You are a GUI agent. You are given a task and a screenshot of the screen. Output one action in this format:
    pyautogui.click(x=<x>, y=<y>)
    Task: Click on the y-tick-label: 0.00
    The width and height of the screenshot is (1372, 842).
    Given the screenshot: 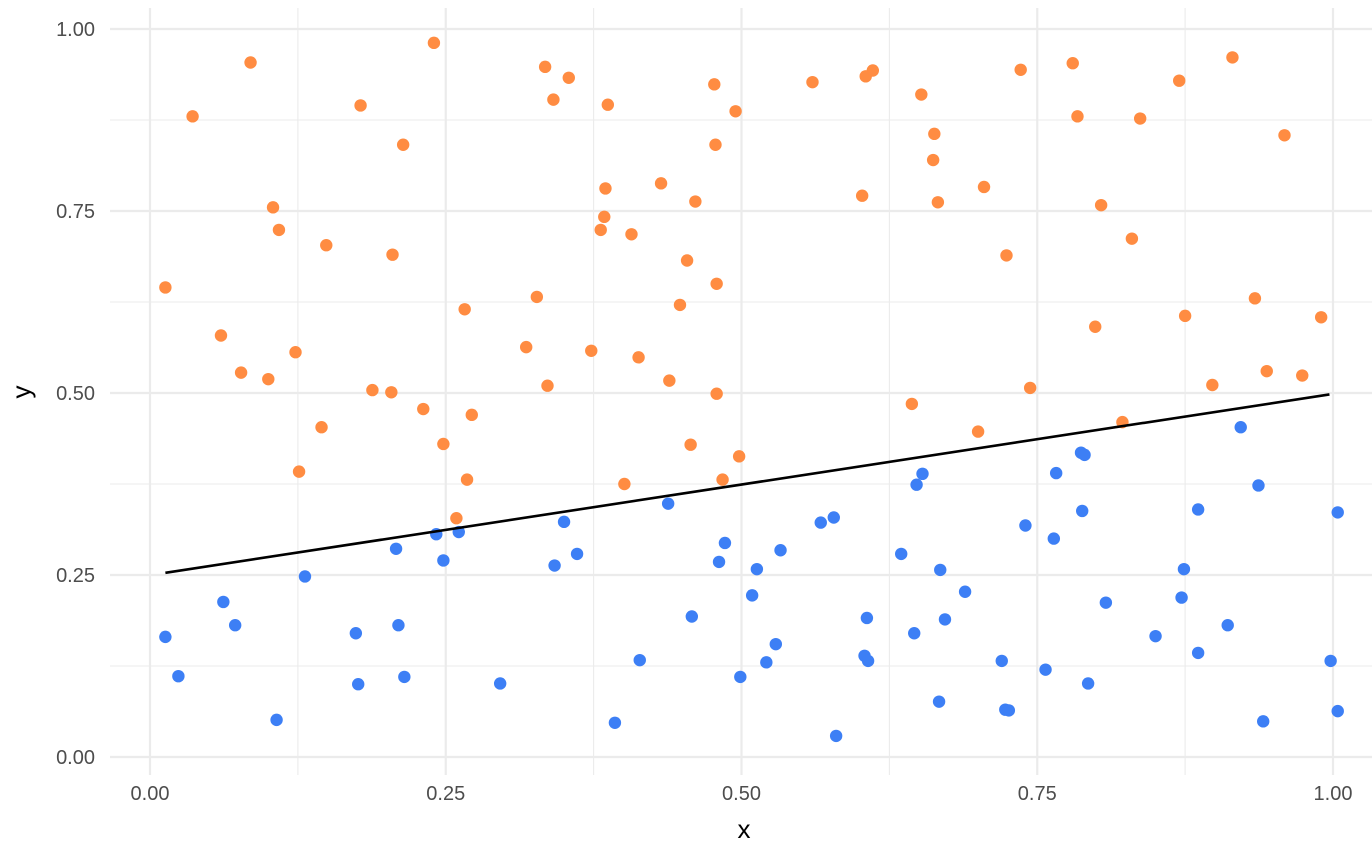 What is the action you would take?
    pyautogui.click(x=75, y=758)
    